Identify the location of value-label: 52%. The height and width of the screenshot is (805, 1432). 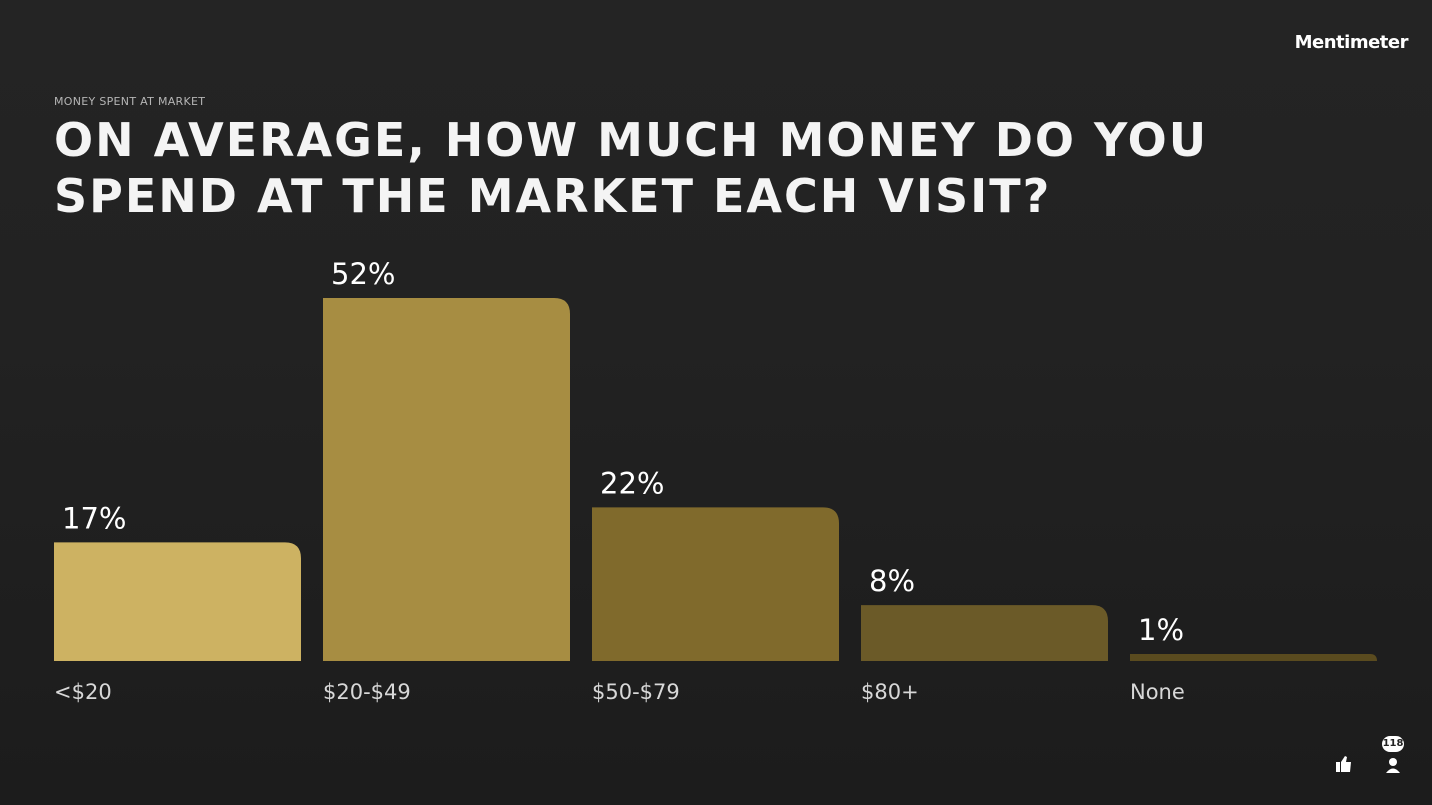
(363, 274).